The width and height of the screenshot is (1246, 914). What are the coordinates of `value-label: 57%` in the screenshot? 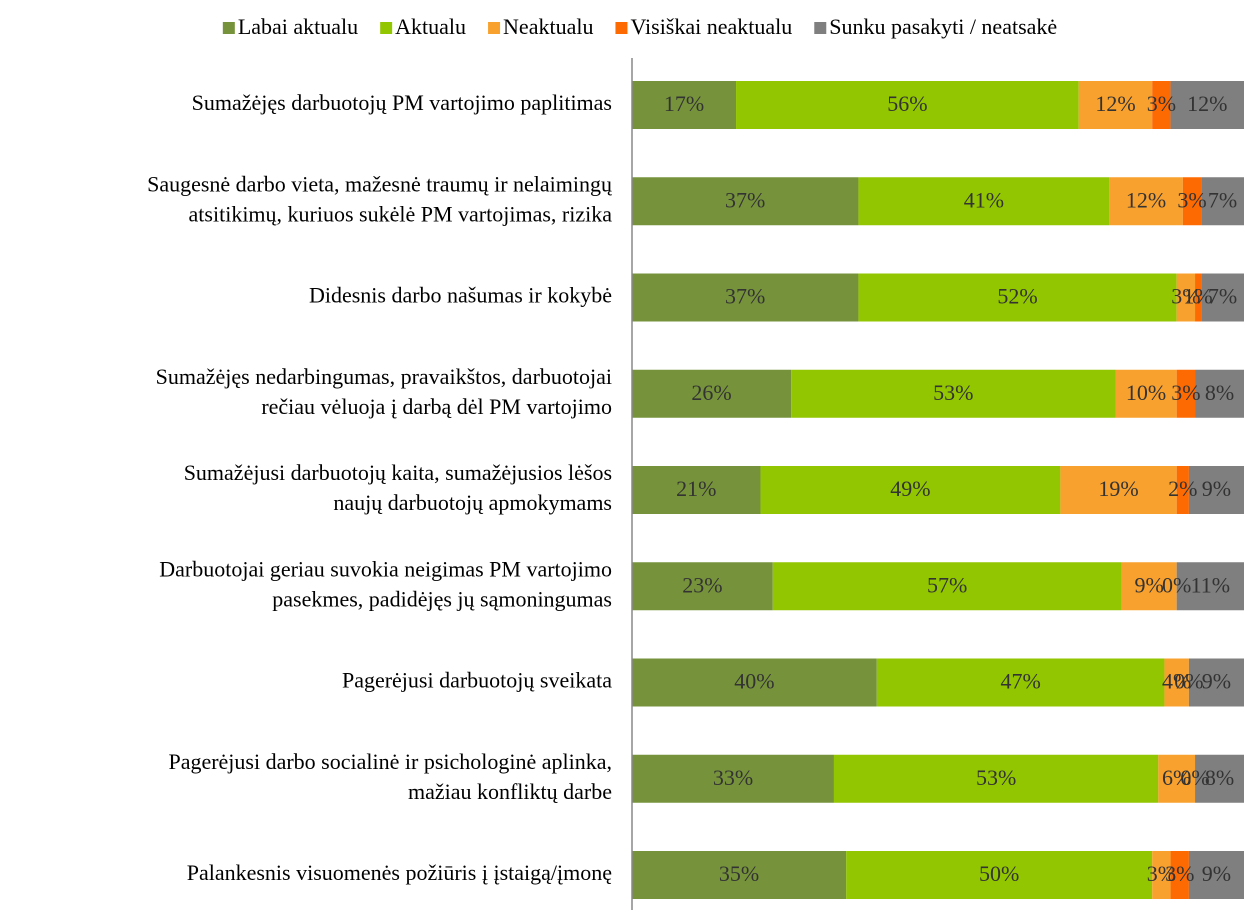 It's located at (947, 584).